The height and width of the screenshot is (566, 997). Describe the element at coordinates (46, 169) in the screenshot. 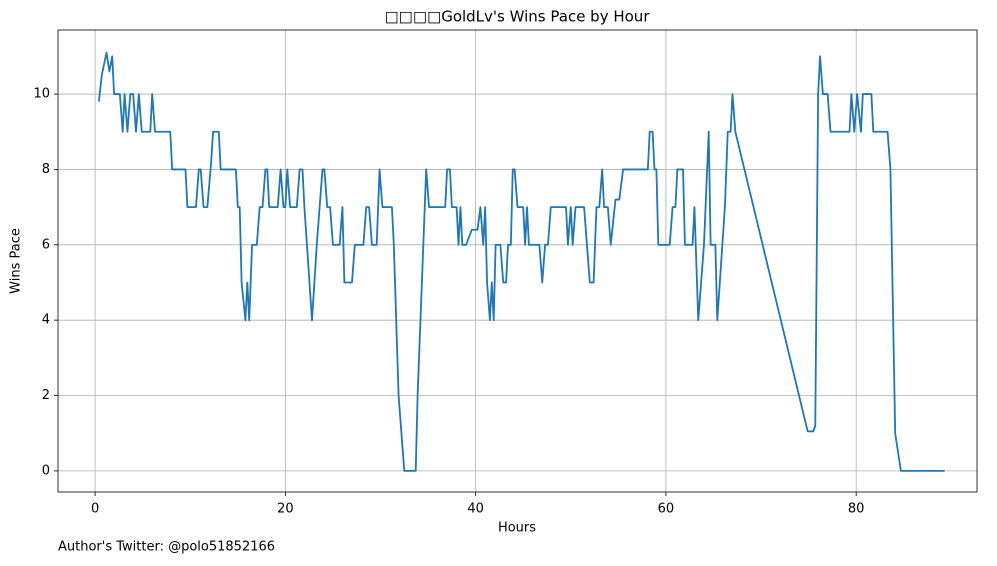

I see `y-tick-label: 8` at that location.